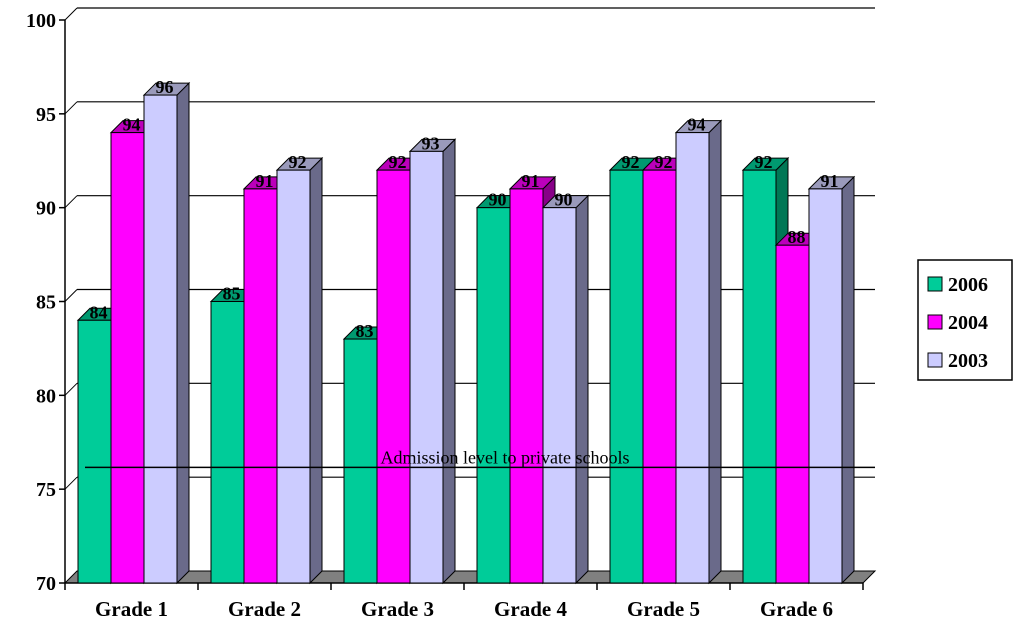 The height and width of the screenshot is (631, 1016). What do you see at coordinates (99, 312) in the screenshot?
I see `data-label: 84` at bounding box center [99, 312].